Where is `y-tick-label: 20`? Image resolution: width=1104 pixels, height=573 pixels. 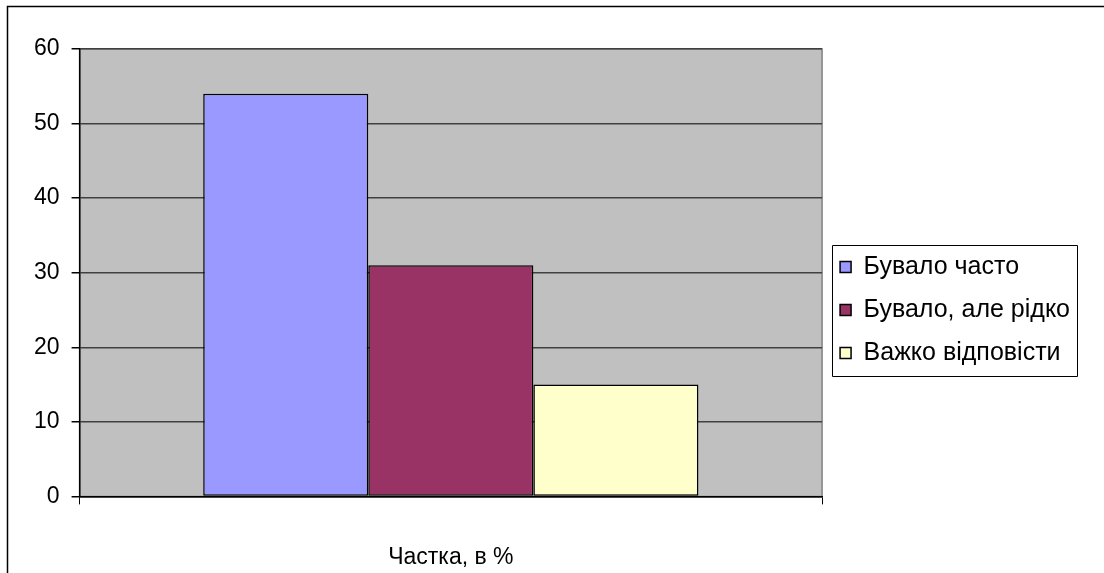 y-tick-label: 20 is located at coordinates (46, 345).